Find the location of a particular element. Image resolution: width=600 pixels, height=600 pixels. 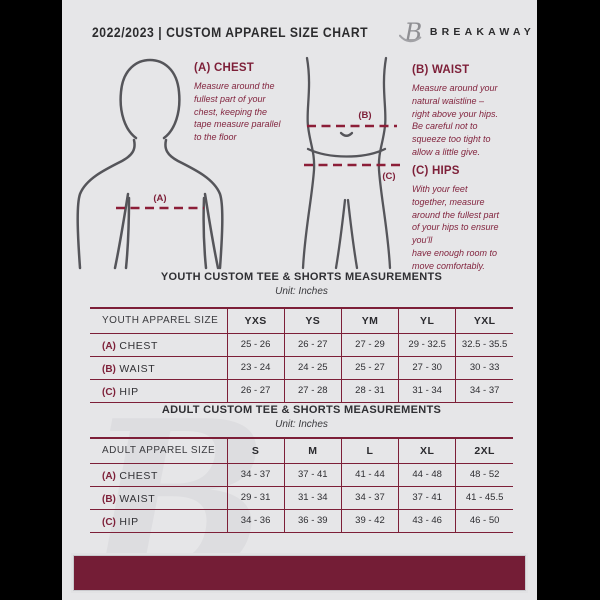

measurement-value-cell: 30 - 33 is located at coordinates (484, 367).